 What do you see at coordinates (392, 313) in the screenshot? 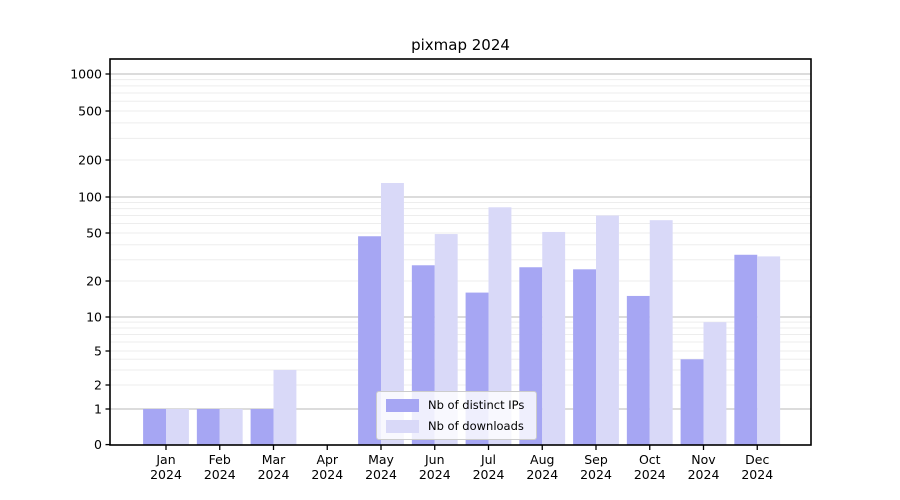
I see `bar-downloads-may` at bounding box center [392, 313].